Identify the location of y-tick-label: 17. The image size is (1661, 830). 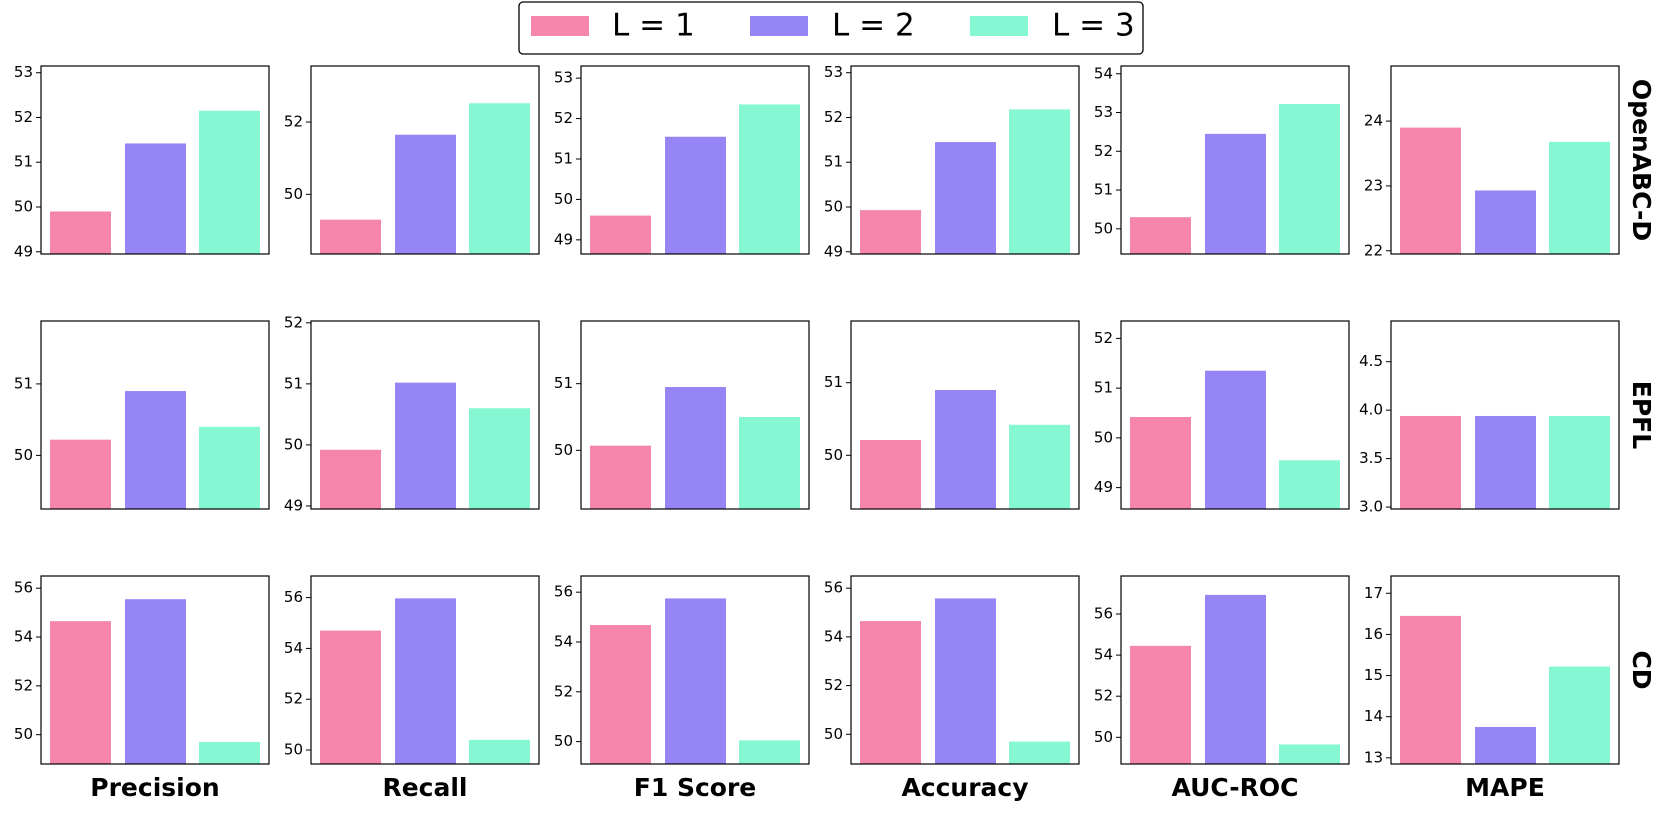
(1373, 593).